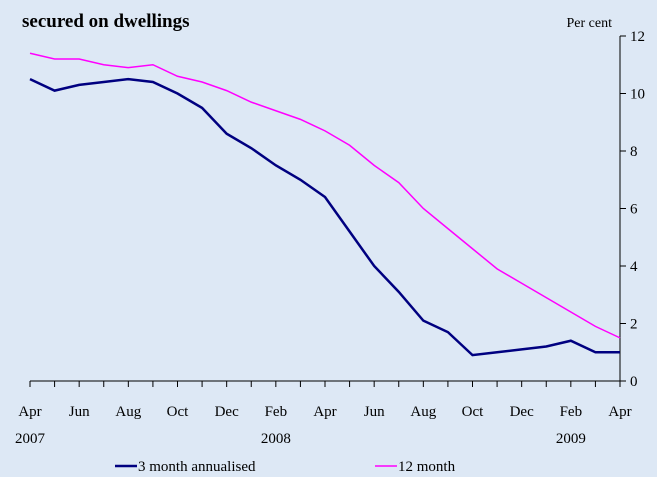 Image resolution: width=657 pixels, height=477 pixels. I want to click on y-tick-label: 8, so click(634, 152).